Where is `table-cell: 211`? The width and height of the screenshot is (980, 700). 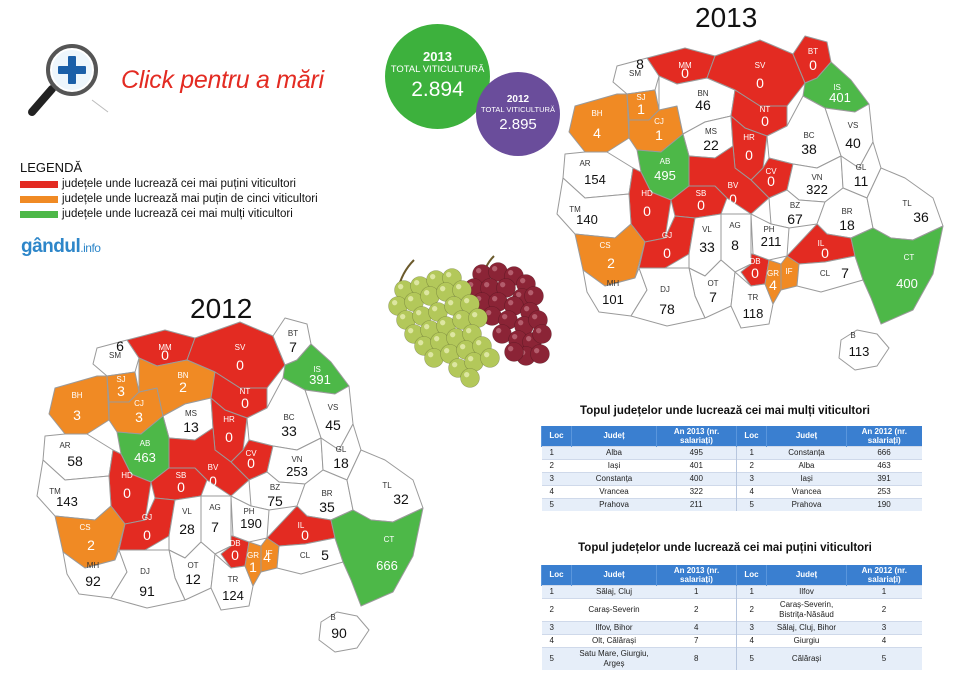
table-cell: 211 is located at coordinates (696, 504).